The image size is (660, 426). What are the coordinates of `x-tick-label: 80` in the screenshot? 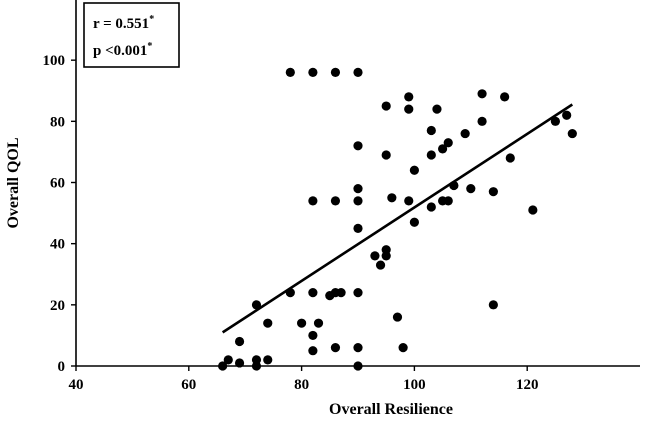 It's located at (301, 385).